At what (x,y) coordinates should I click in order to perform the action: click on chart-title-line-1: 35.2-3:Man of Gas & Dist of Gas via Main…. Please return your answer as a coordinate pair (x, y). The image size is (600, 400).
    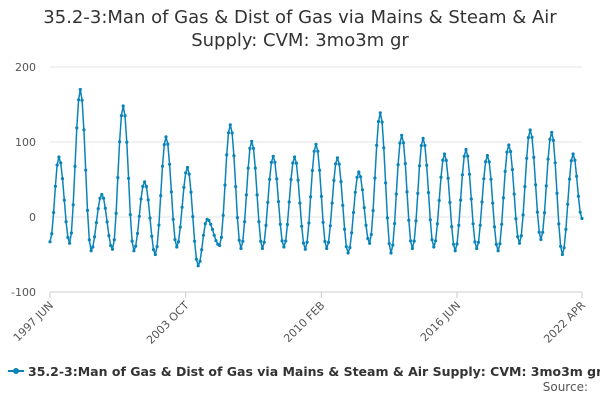
    Looking at the image, I should click on (300, 17).